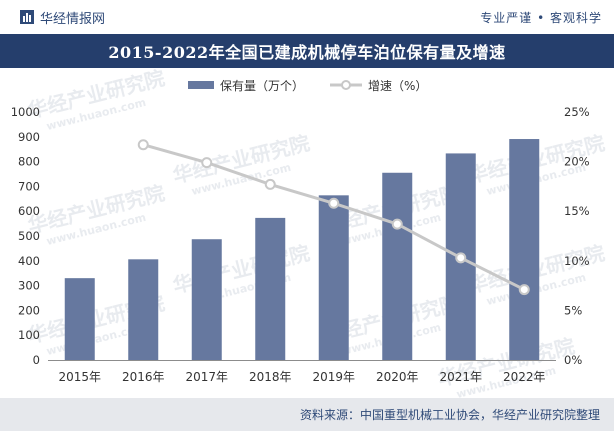 Image resolution: width=614 pixels, height=431 pixels. What do you see at coordinates (307, 17) in the screenshot?
I see `top-bar: 华经情报网 专业严谨 • 客观科学` at bounding box center [307, 17].